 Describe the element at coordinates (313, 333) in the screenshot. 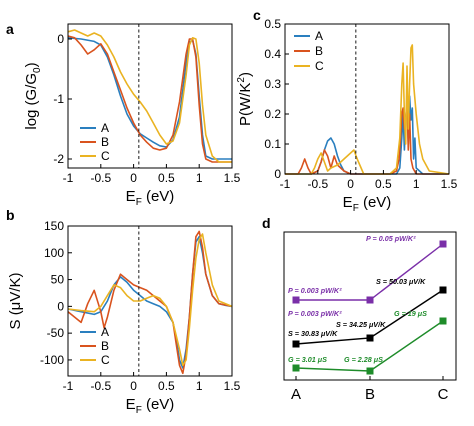

I see `data-label-S: S = 30.83 μV/K` at that location.